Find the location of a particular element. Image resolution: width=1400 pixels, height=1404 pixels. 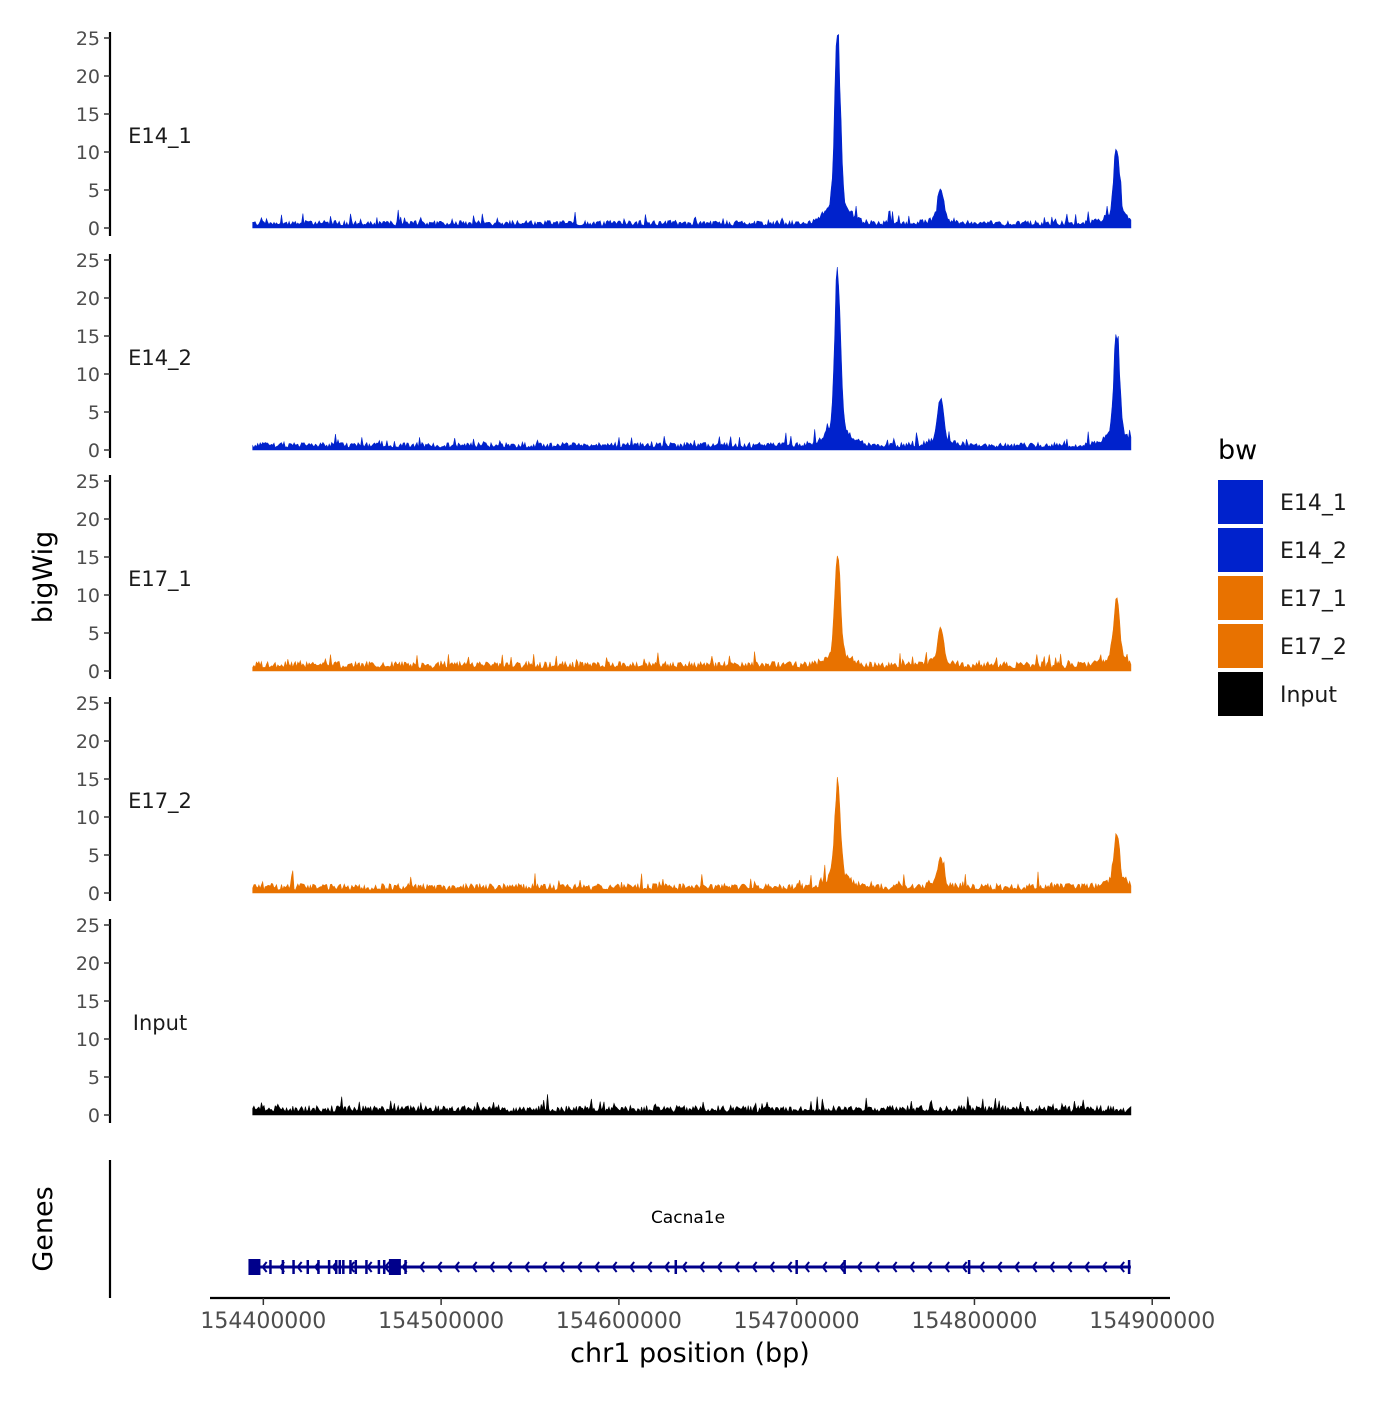

legend-label-E17_1: E17_1 is located at coordinates (1313, 599).